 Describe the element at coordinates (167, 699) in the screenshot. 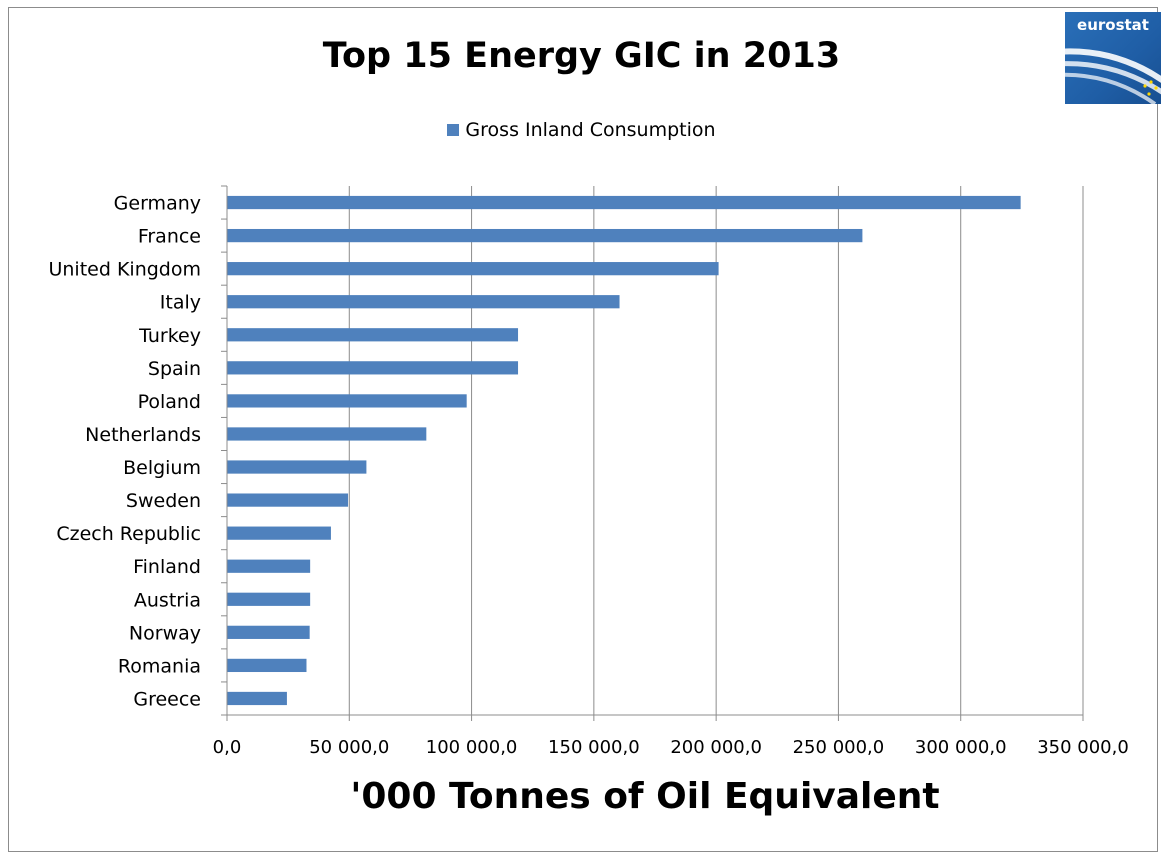

I see `y-category-label: Greece` at that location.